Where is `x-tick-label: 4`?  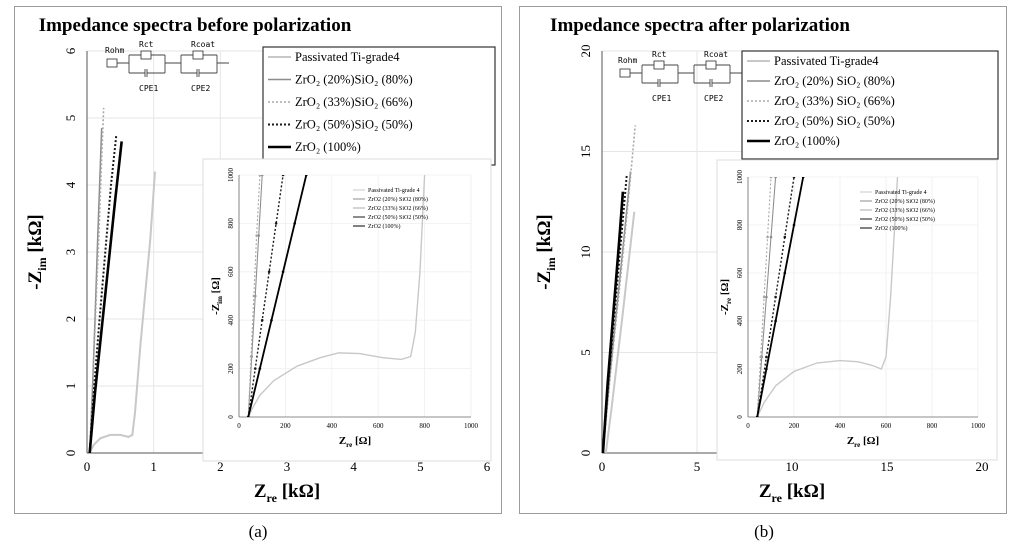
x-tick-label: 4 is located at coordinates (353, 466).